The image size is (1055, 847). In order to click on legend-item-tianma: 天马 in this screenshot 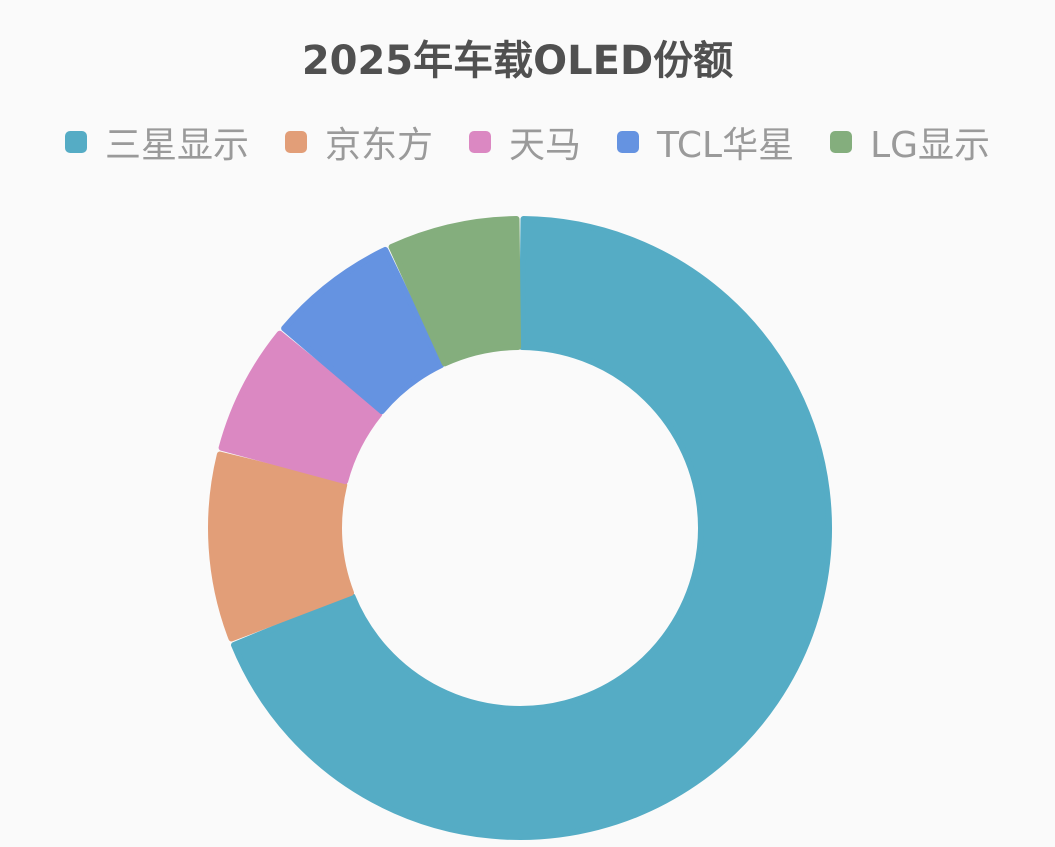, I will do `click(524, 142)`.